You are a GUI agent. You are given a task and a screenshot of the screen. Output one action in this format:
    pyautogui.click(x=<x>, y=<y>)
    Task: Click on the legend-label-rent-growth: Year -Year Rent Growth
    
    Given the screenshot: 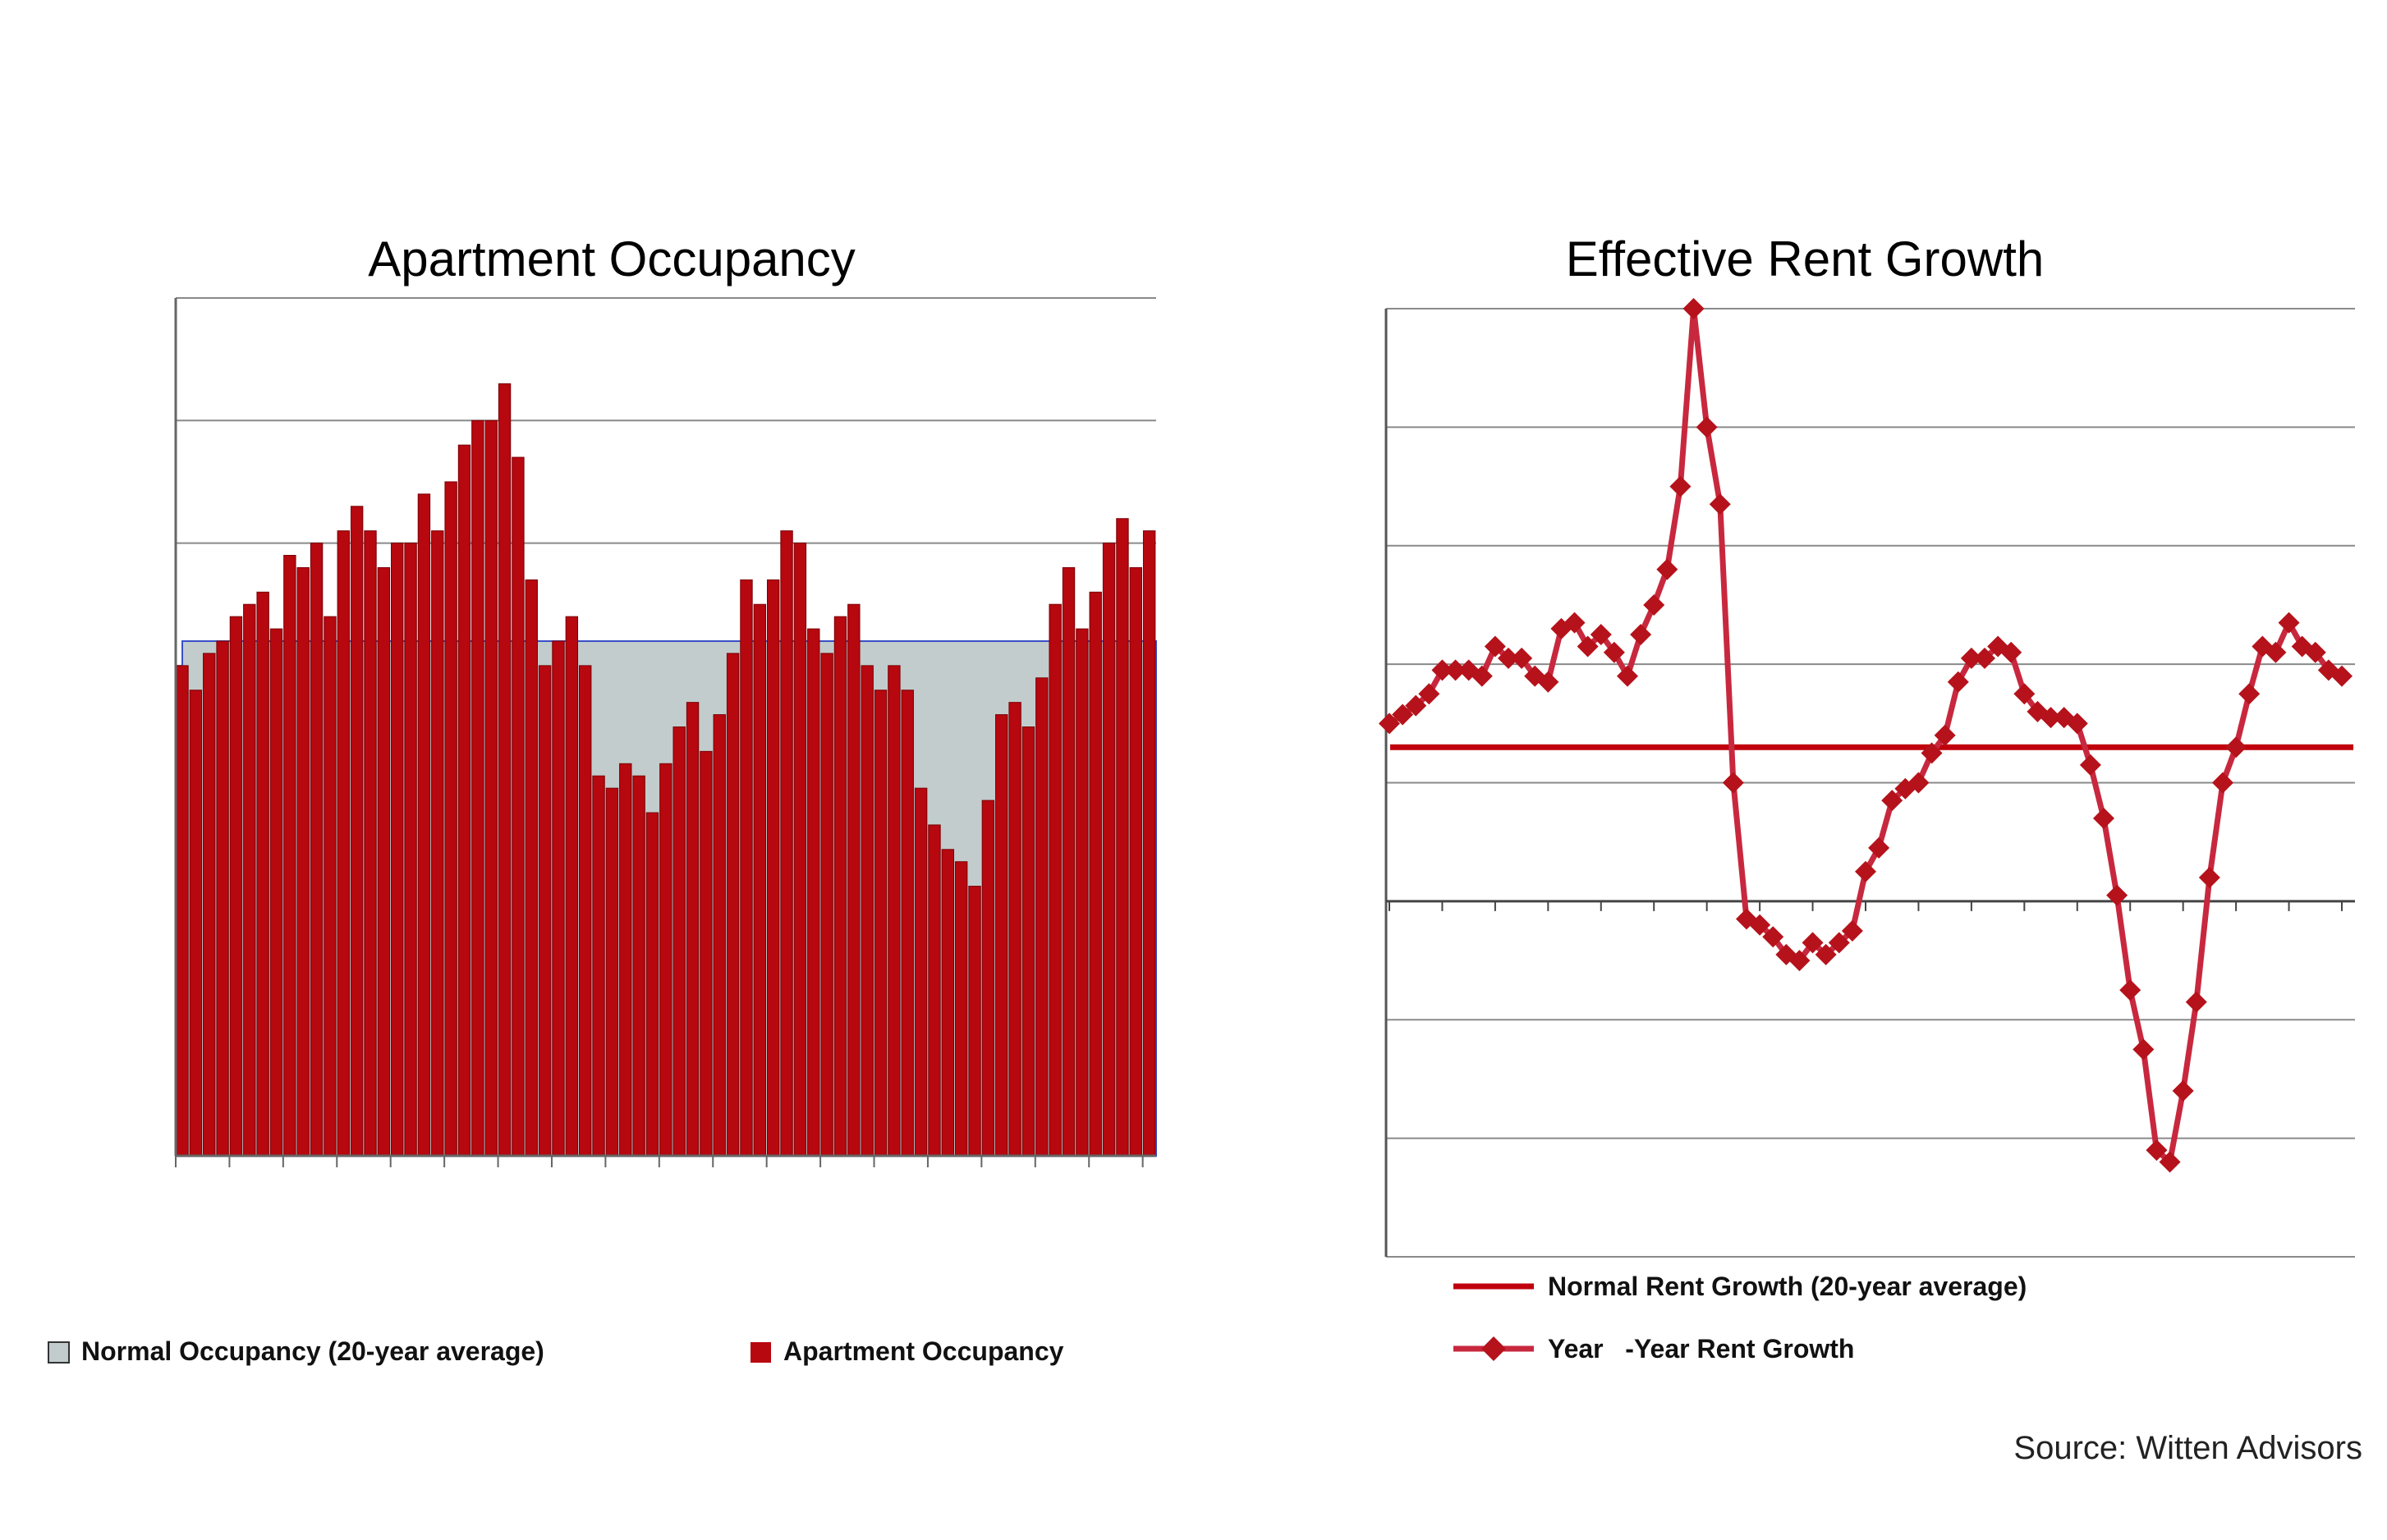 What is the action you would take?
    pyautogui.click(x=1701, y=1349)
    